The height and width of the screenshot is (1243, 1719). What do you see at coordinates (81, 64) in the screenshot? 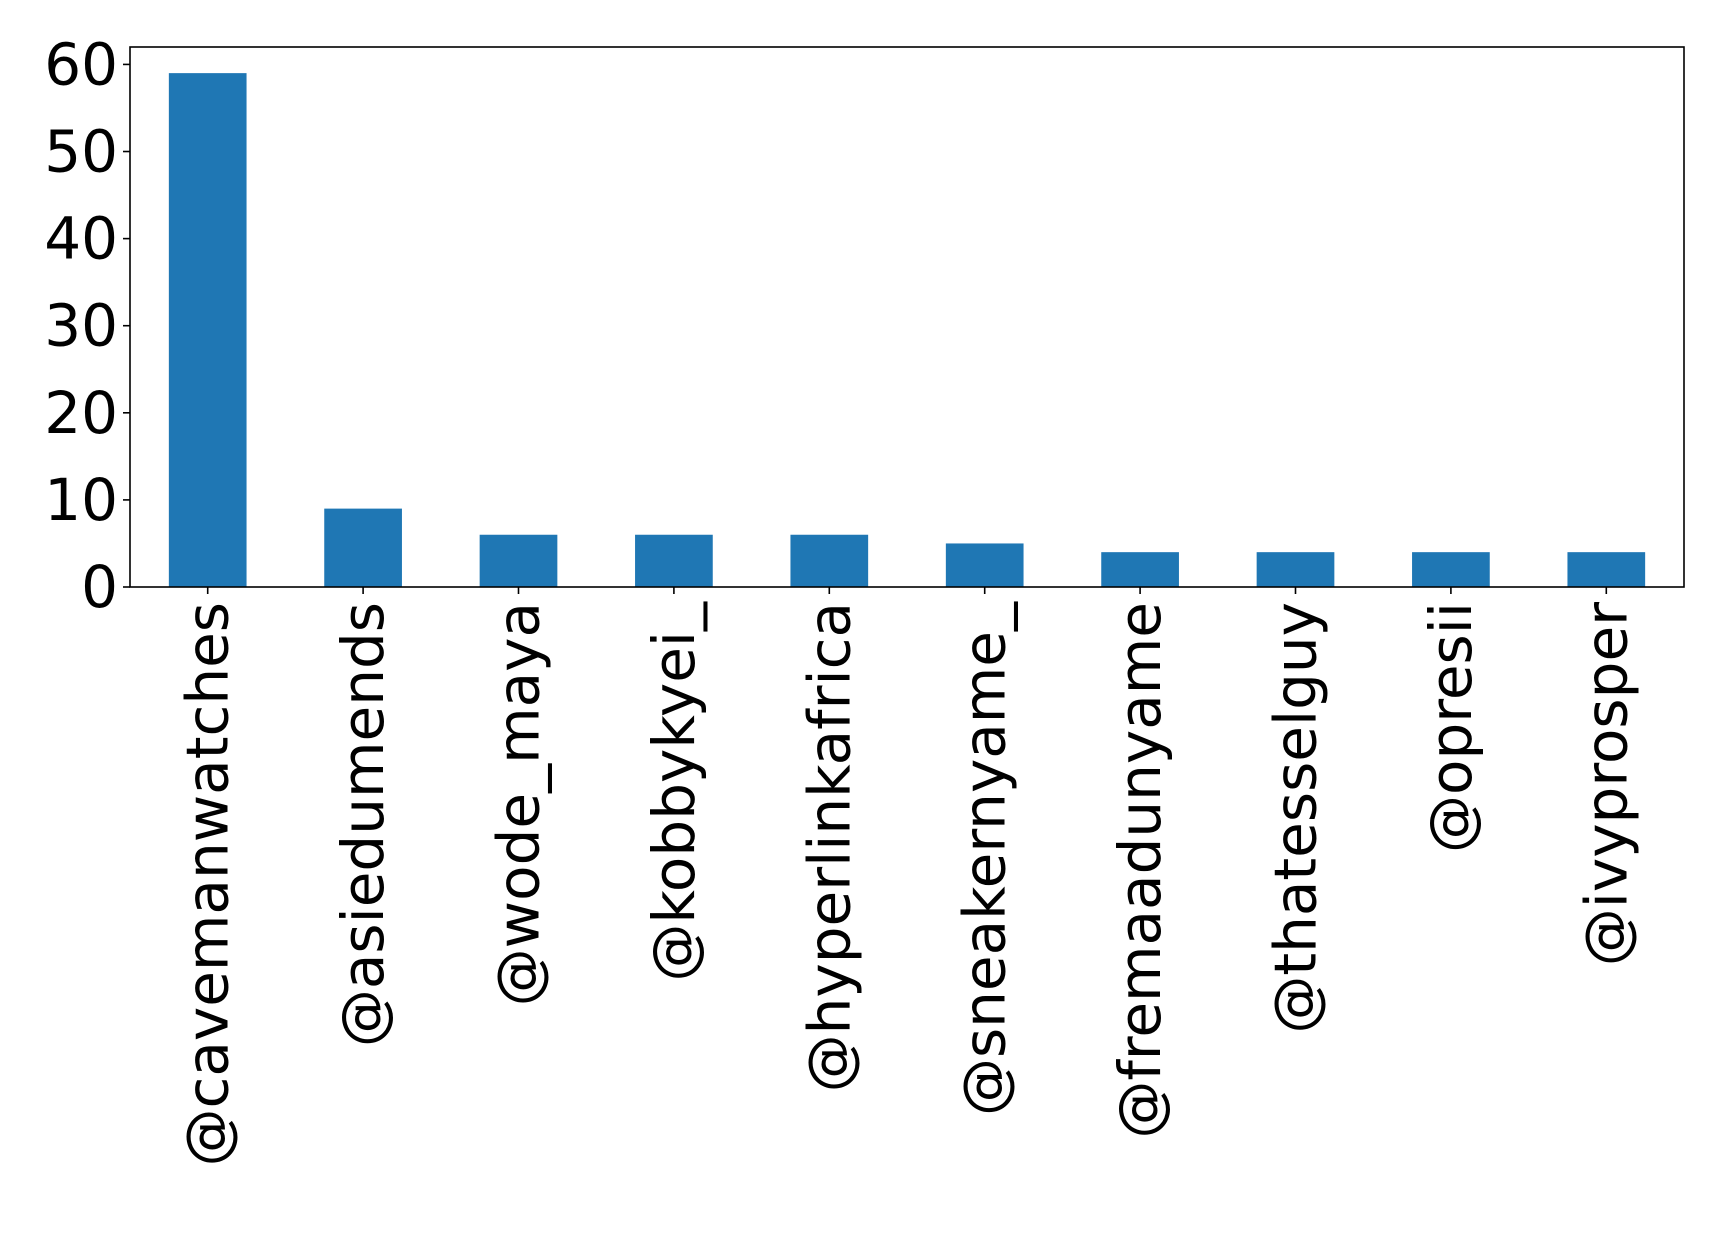
I see `y-tick-label: 60` at bounding box center [81, 64].